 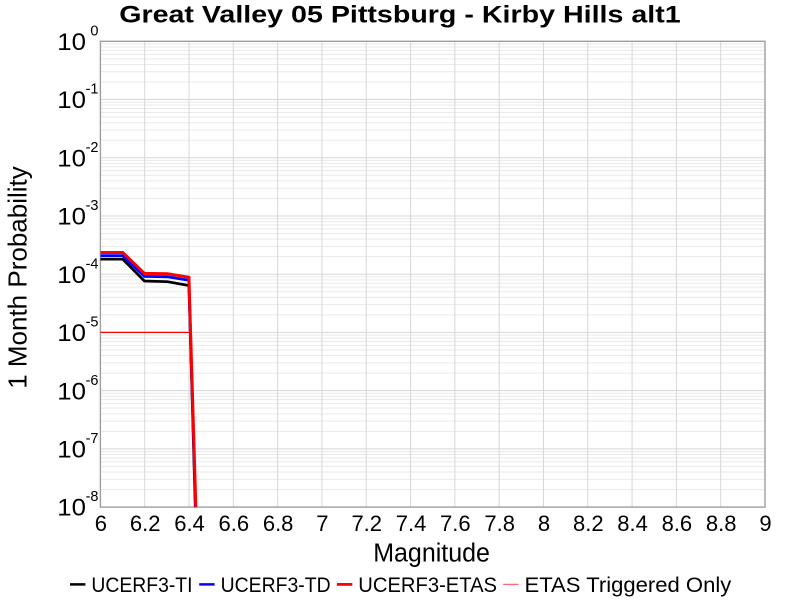 I want to click on svg-text: 9, so click(x=765, y=523).